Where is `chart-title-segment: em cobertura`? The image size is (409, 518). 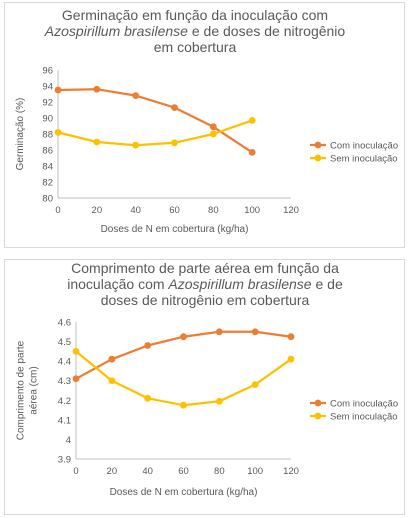
chart-title-segment: em cobertura is located at coordinates (195, 47).